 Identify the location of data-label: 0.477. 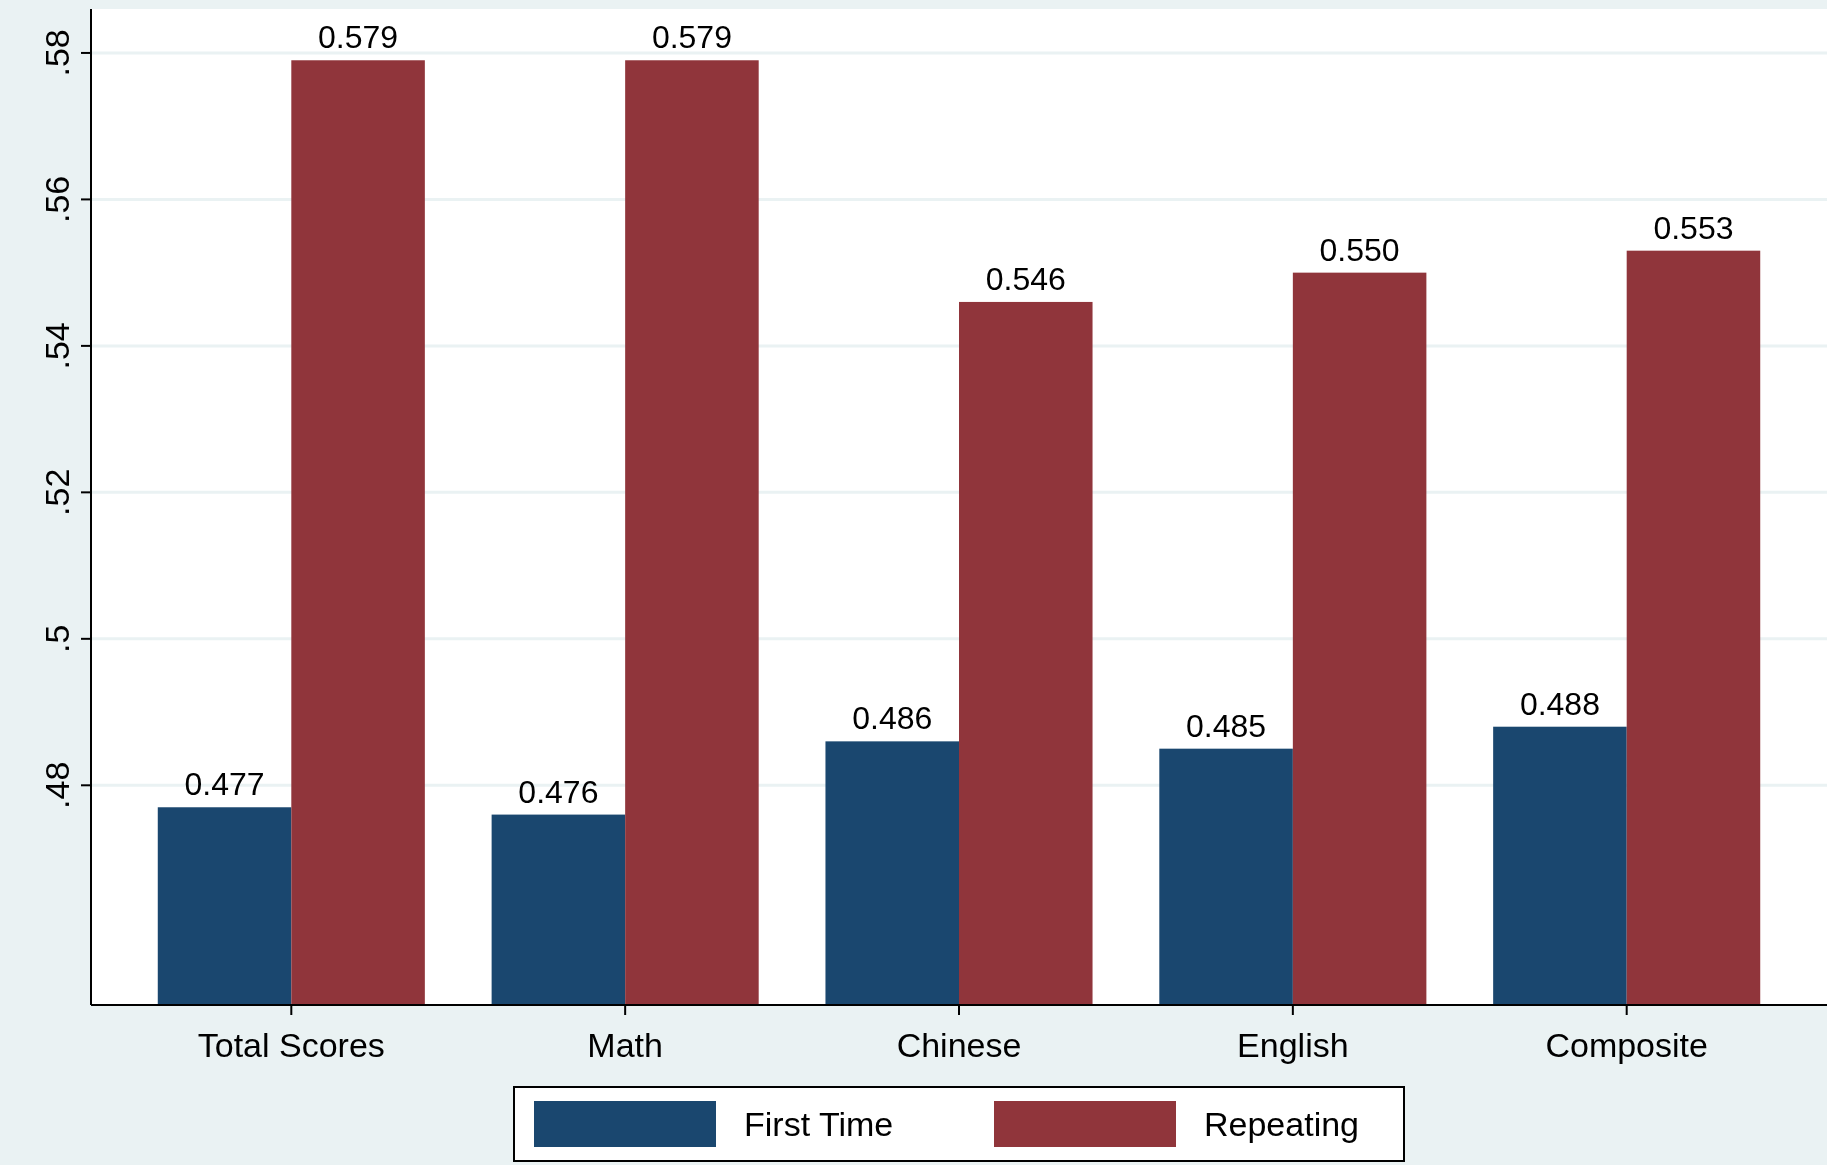
(224, 784).